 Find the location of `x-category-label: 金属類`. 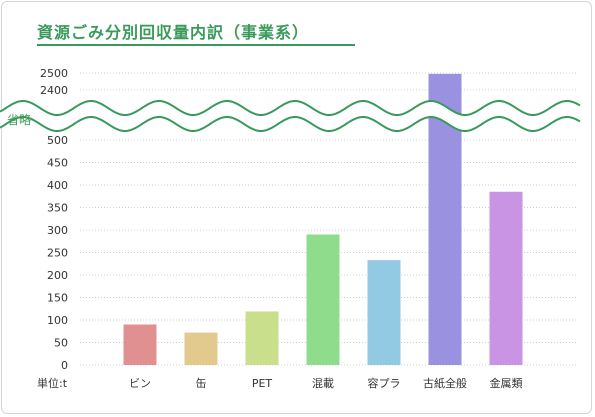

x-category-label: 金属類 is located at coordinates (506, 383).